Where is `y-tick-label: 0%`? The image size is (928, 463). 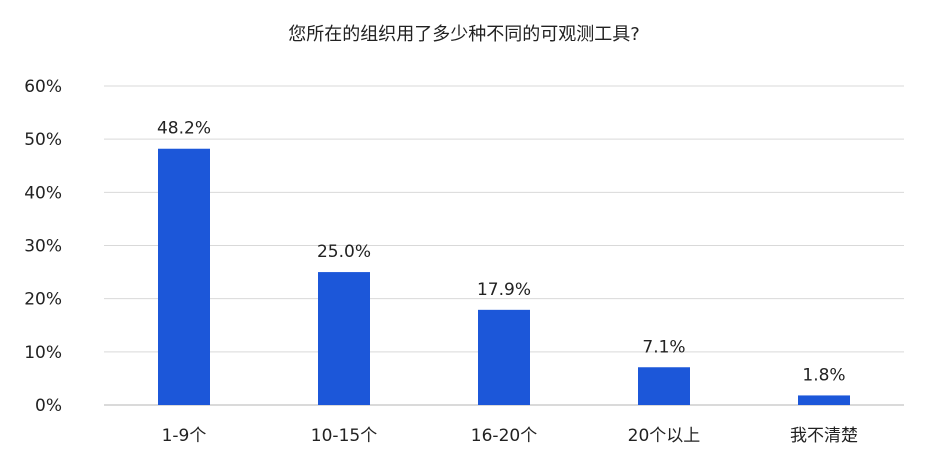 y-tick-label: 0% is located at coordinates (48, 406).